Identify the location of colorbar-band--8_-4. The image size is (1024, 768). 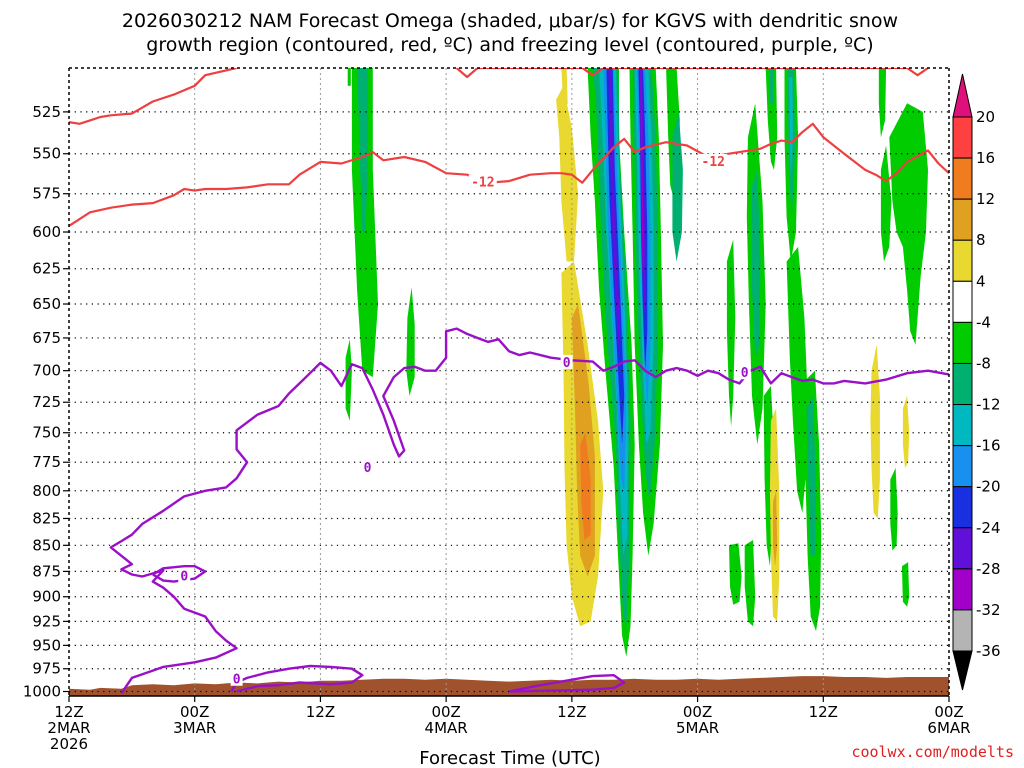
(962, 342).